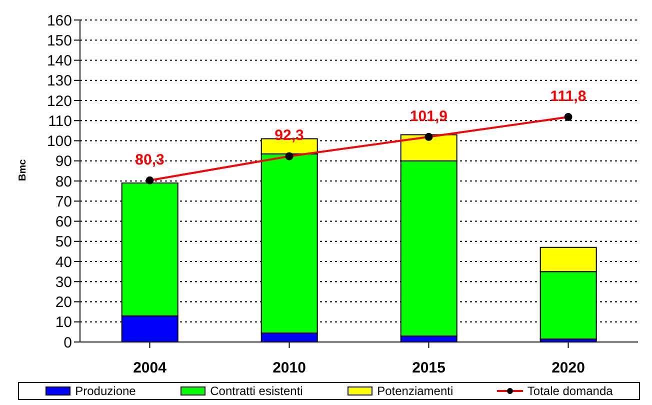 The width and height of the screenshot is (652, 405). I want to click on y-tick-label: 60, so click(63, 222).